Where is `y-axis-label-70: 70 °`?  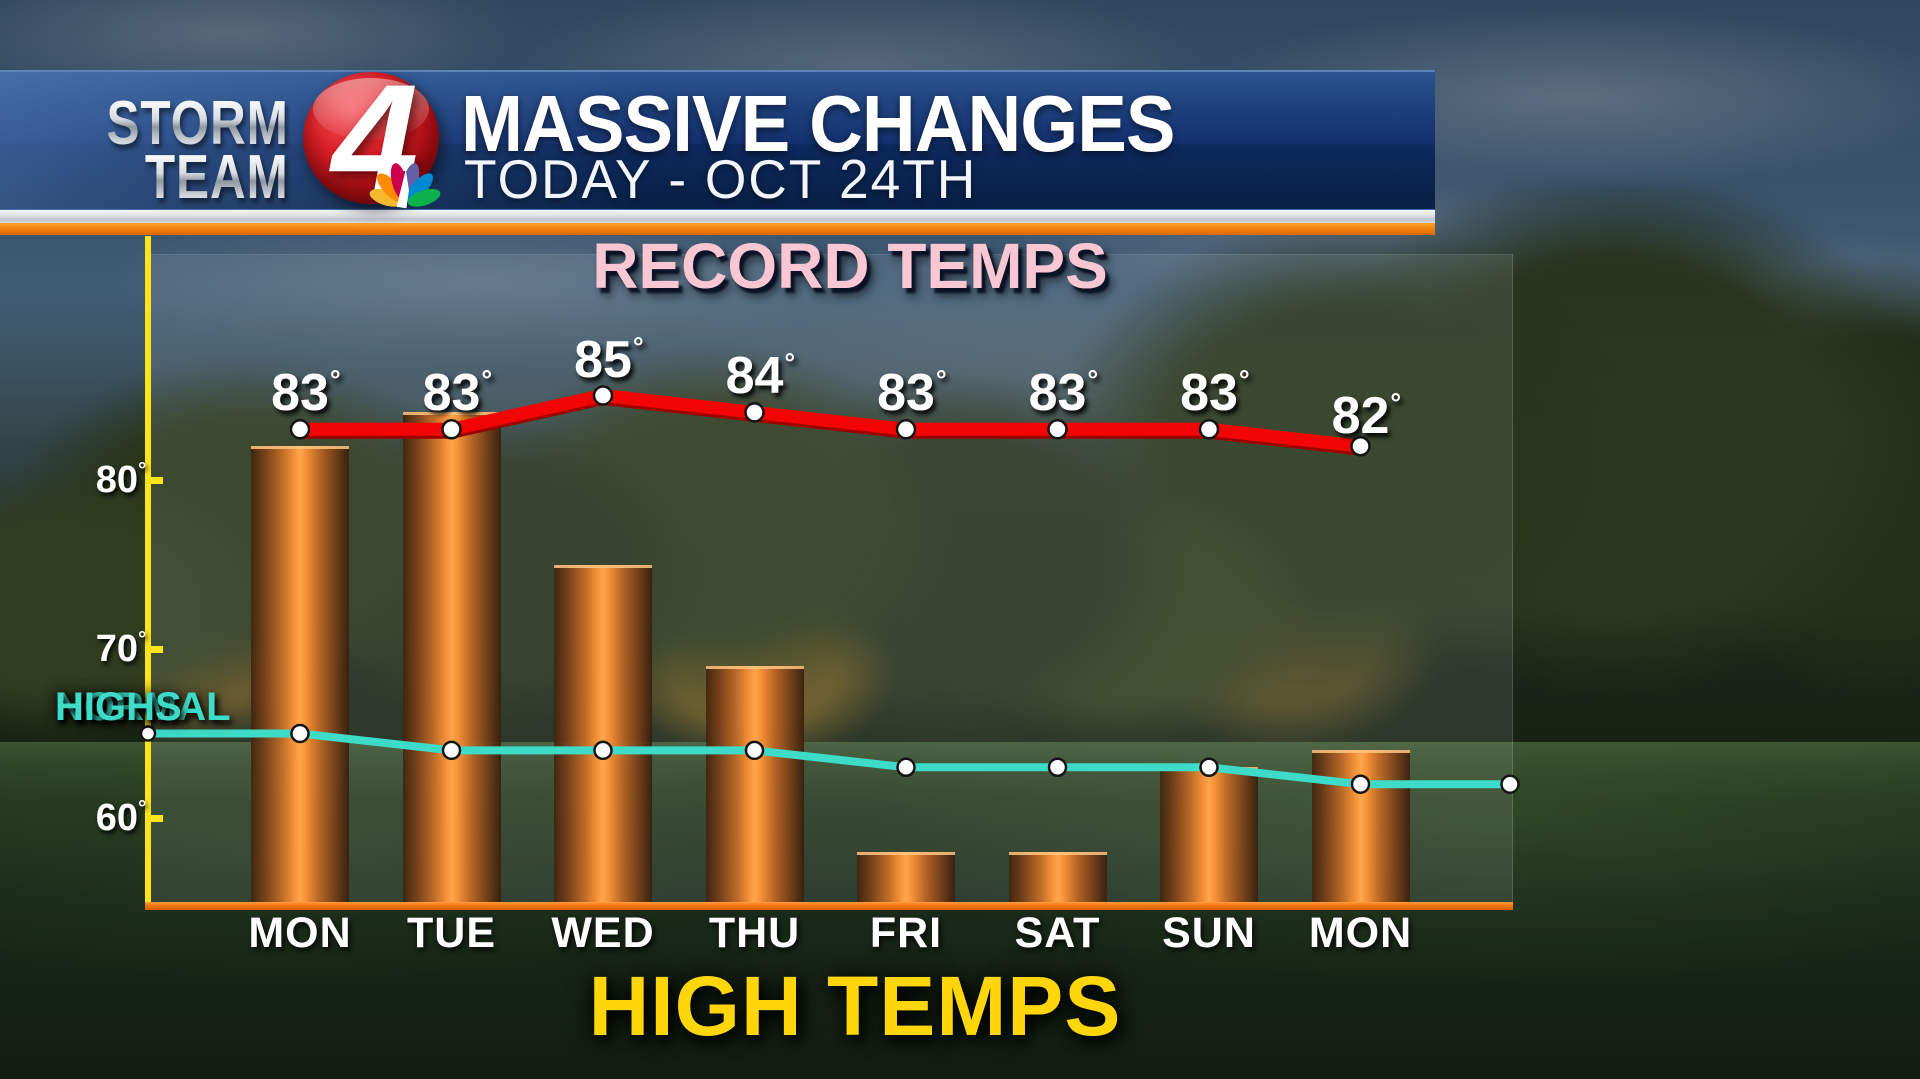 y-axis-label-70: 70 ° is located at coordinates (121, 649).